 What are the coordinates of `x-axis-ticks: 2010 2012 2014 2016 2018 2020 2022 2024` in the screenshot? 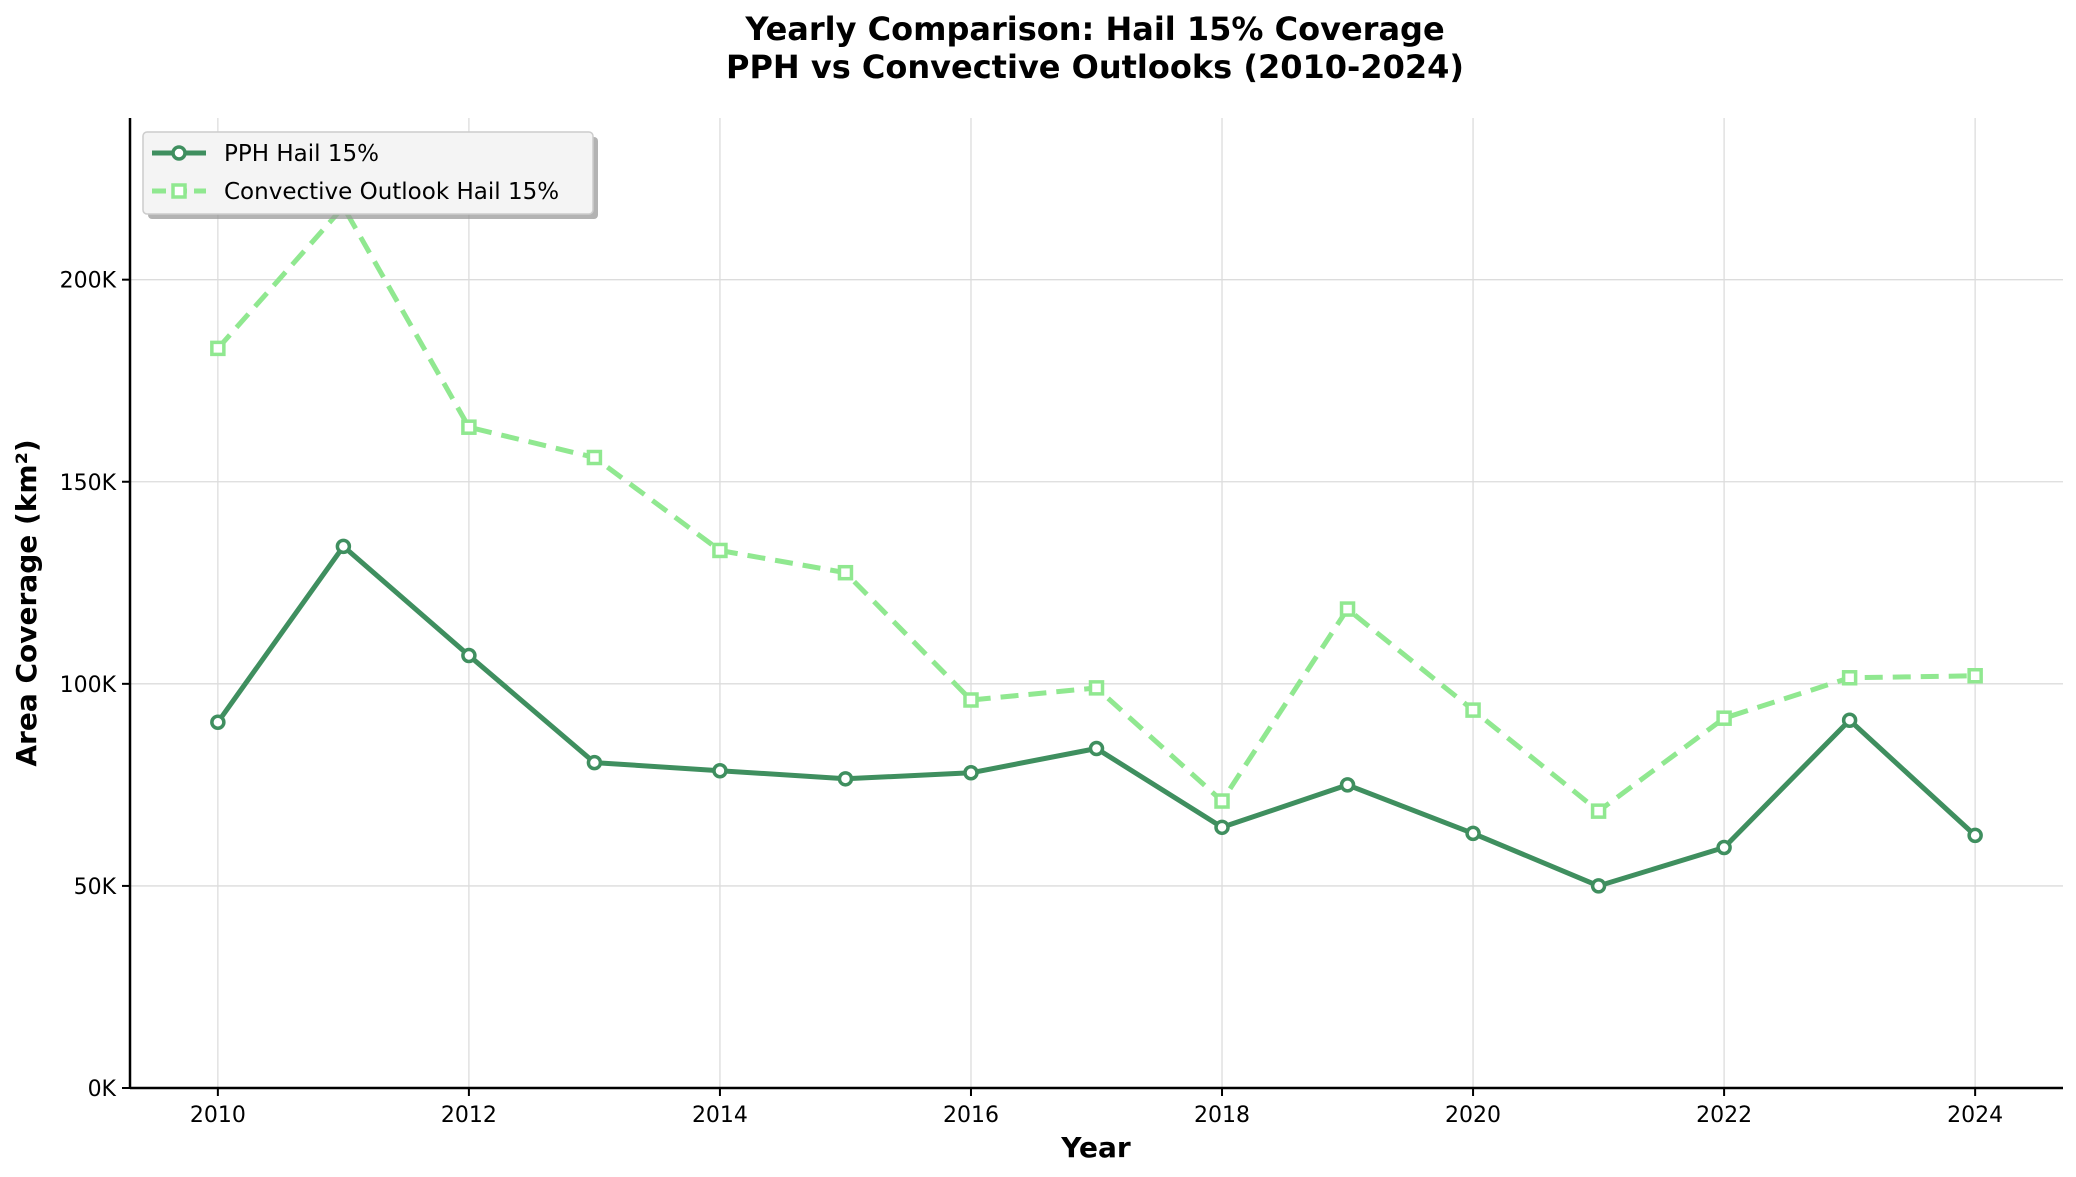 It's located at (1096, 1108).